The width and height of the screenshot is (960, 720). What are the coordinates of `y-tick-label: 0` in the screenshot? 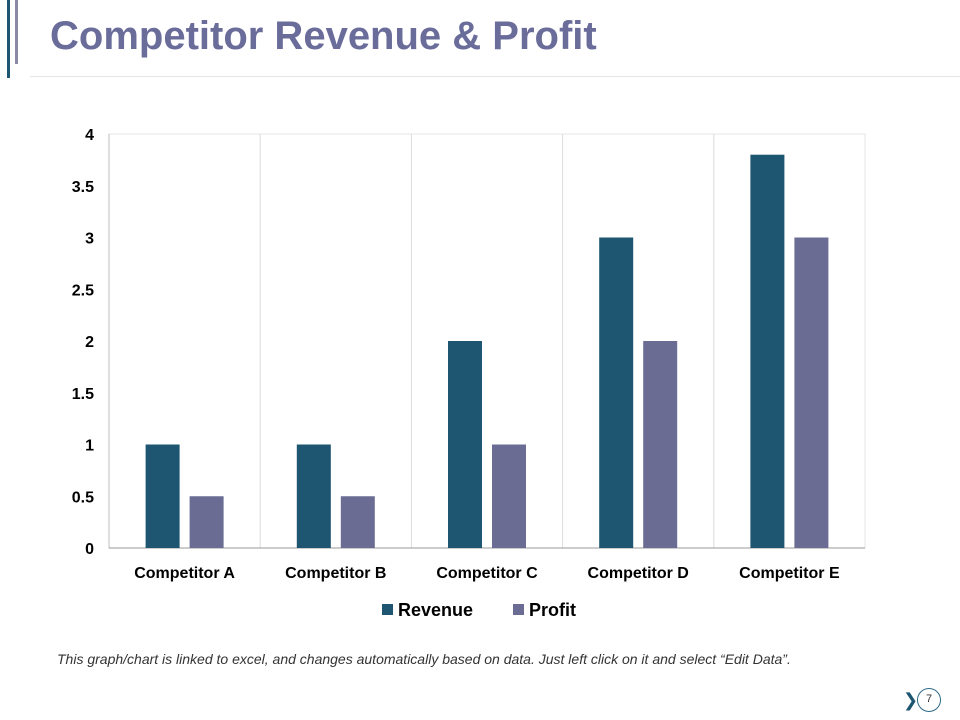 It's located at (89, 549).